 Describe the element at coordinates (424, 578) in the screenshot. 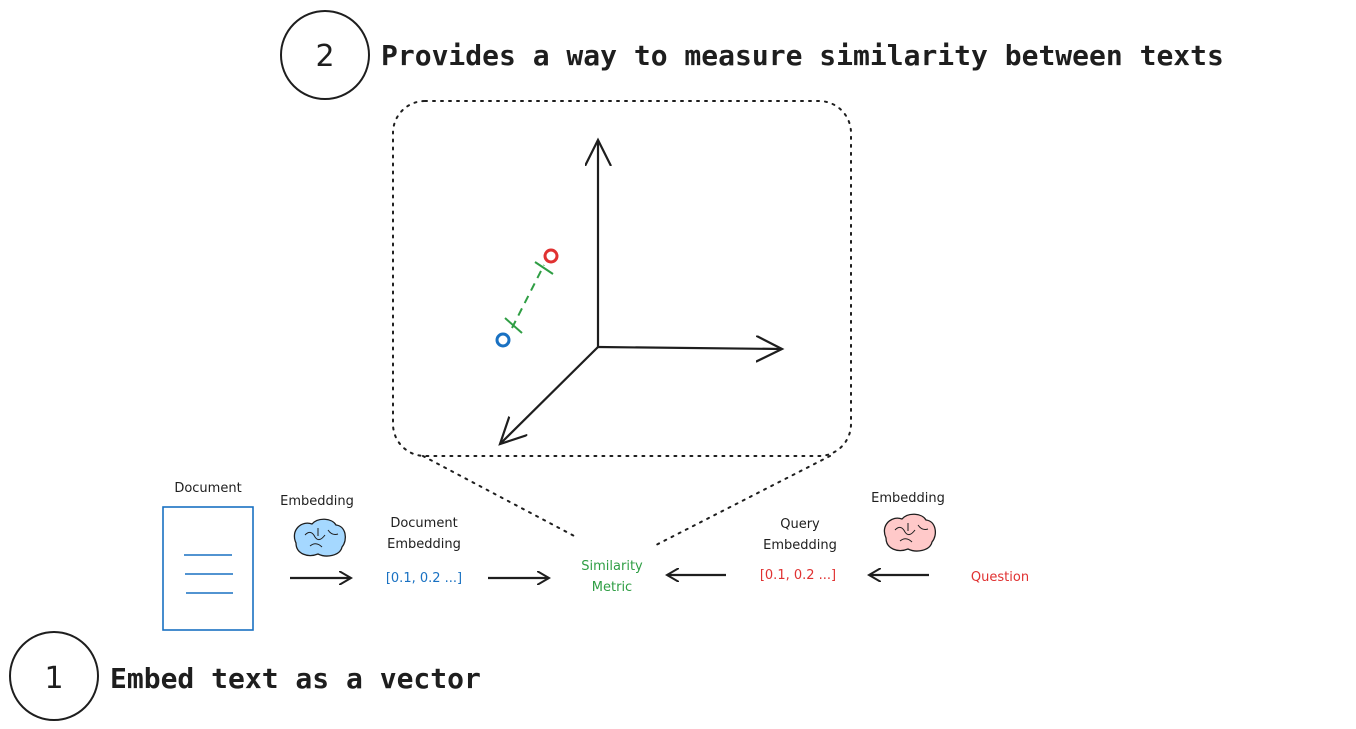

I see `document-vector: [0.1, 0.2 ...]` at that location.